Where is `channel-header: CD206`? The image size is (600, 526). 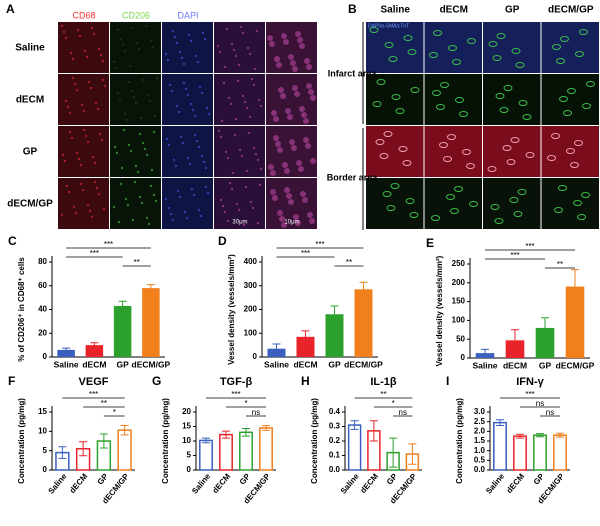 channel-header: CD206 is located at coordinates (136, 15).